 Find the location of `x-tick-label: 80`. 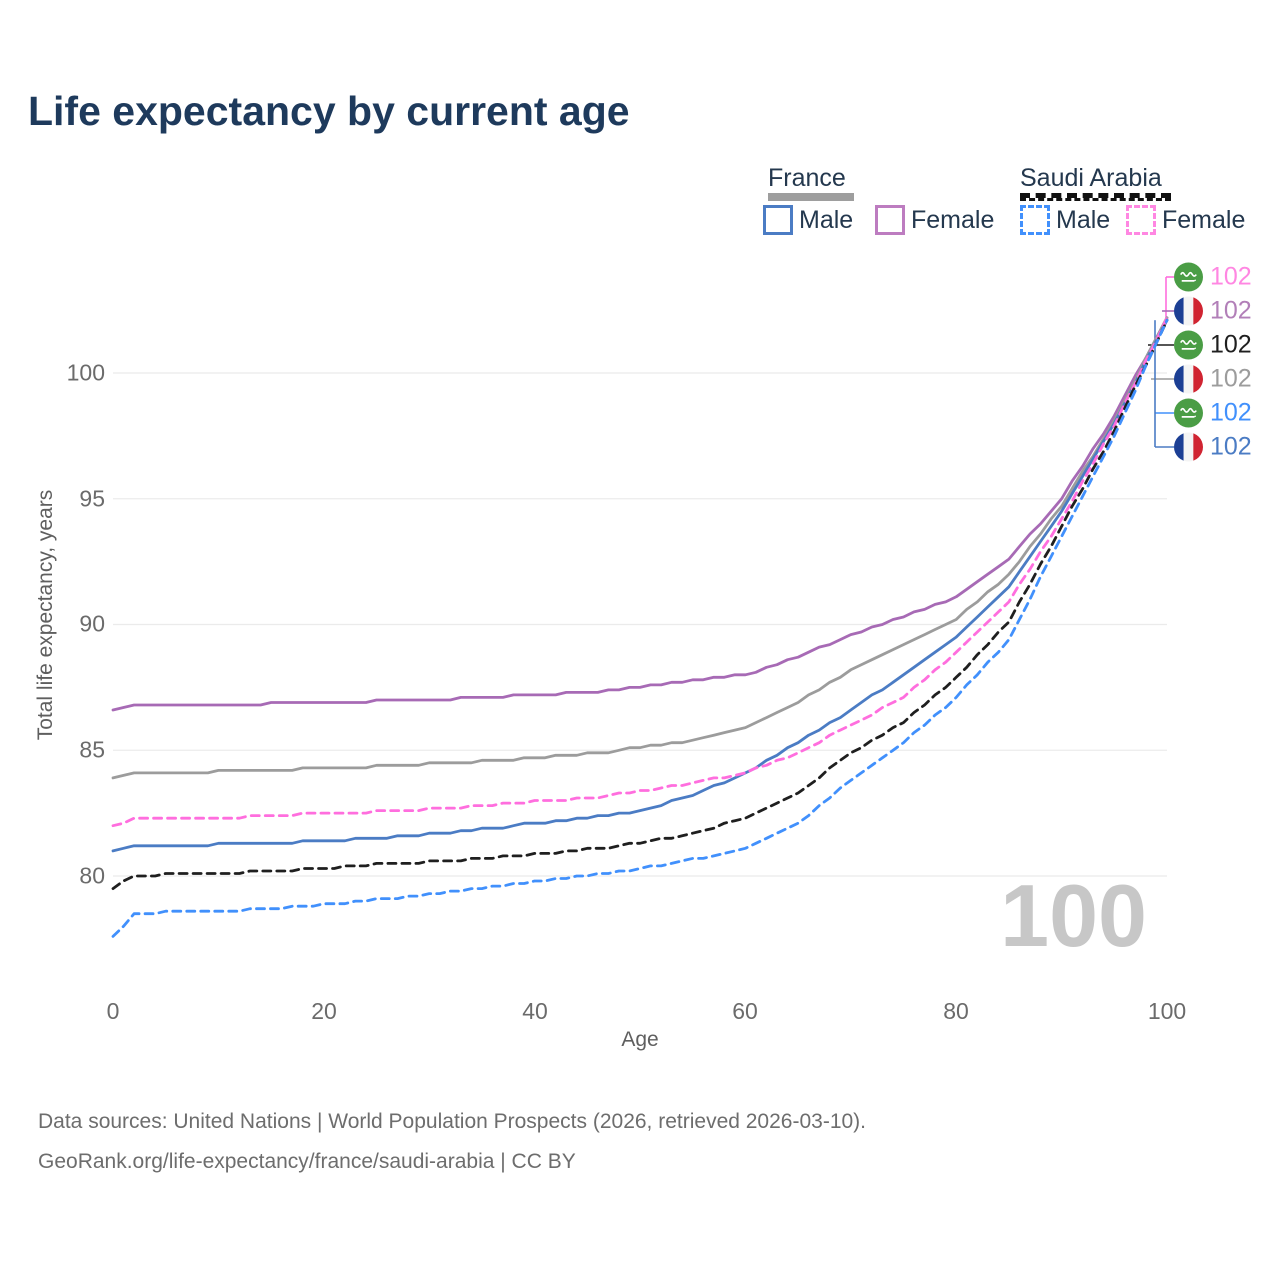

x-tick-label: 80 is located at coordinates (956, 1011).